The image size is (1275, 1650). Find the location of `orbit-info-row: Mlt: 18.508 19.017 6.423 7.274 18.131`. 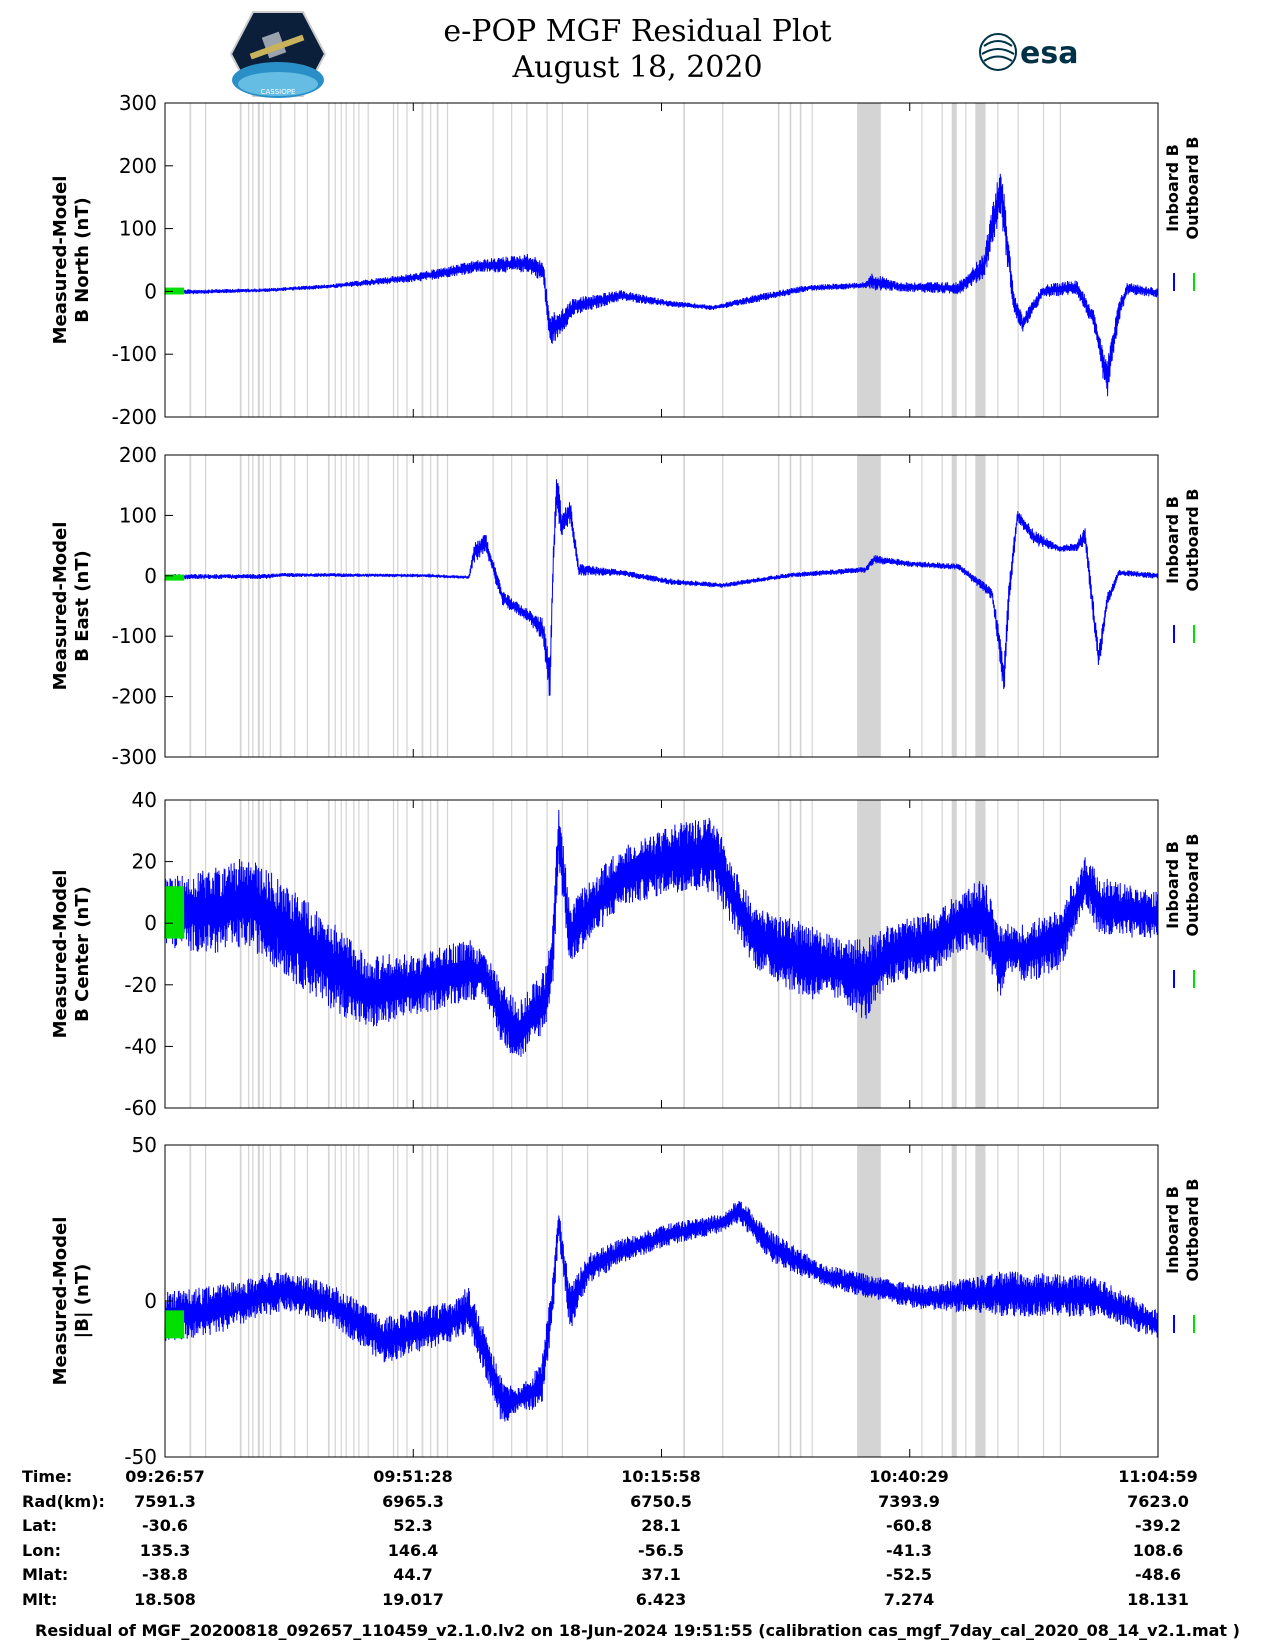

orbit-info-row: Mlt: 18.508 19.017 6.423 7.274 18.131 is located at coordinates (637, 1602).